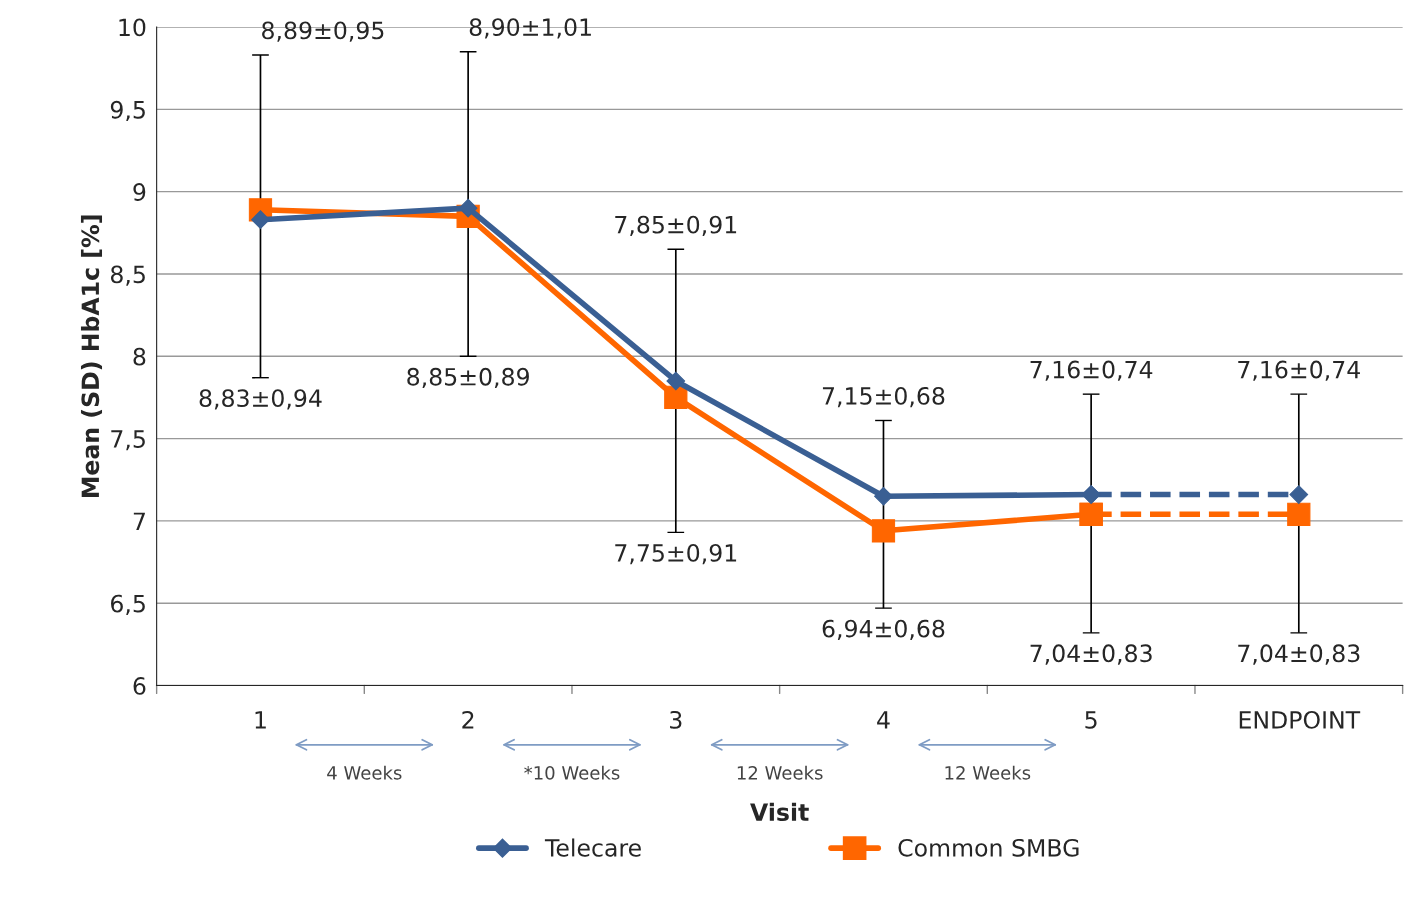 This screenshot has height=902, width=1424. Describe the element at coordinates (592, 847) in the screenshot. I see `legend-label: Telecare` at that location.